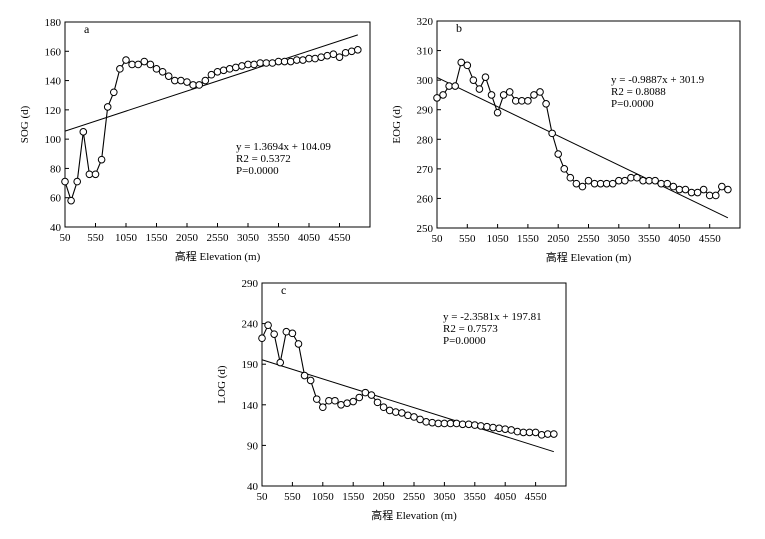 The image size is (765, 539). What do you see at coordinates (397, 124) in the screenshot?
I see `y-axis-label: EOG (d)` at bounding box center [397, 124].